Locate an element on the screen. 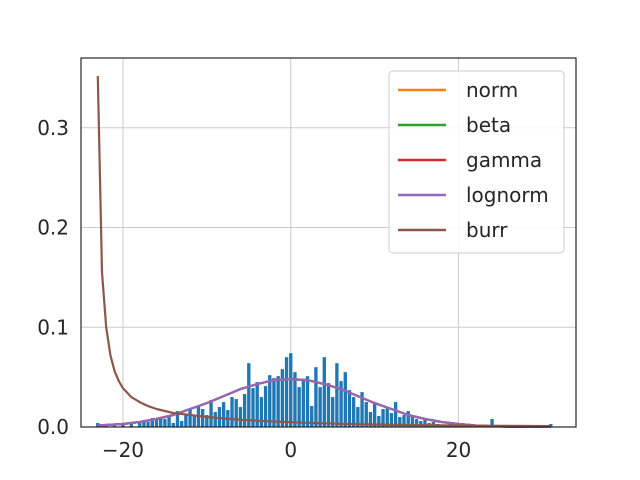  legend-label-burr: burr is located at coordinates (487, 230).